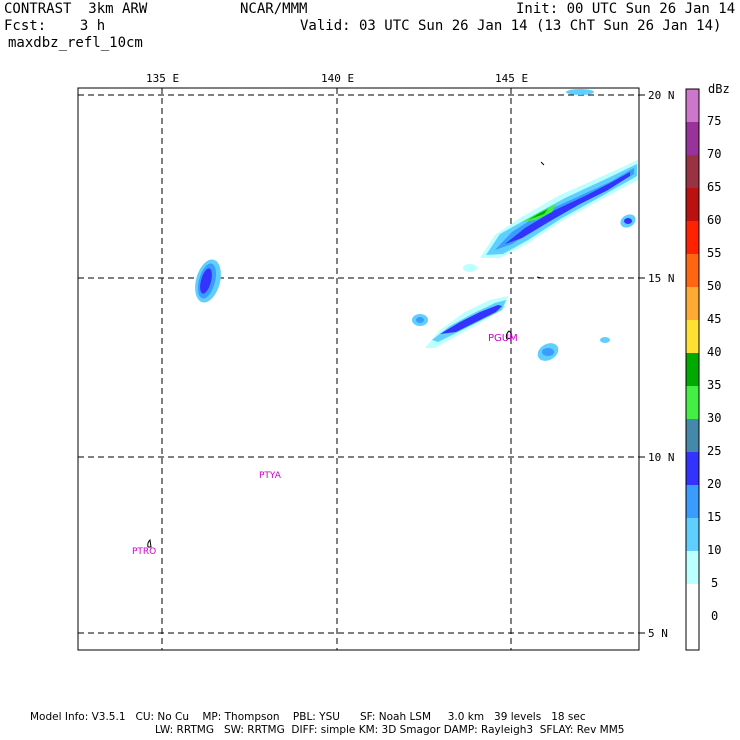 This screenshot has width=740, height=740. Describe the element at coordinates (509, 335) in the screenshot. I see `guam-outline` at that location.